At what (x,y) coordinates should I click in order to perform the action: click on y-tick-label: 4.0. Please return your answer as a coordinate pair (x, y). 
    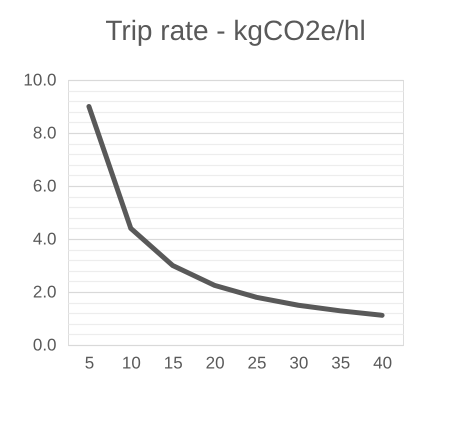
    Looking at the image, I should click on (44, 239).